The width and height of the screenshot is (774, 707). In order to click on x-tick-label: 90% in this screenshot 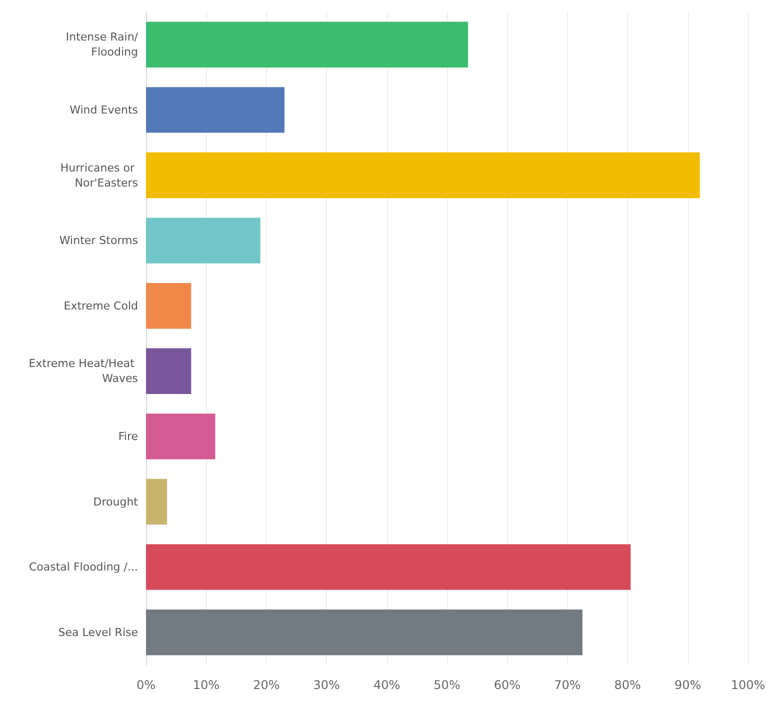, I will do `click(688, 685)`.